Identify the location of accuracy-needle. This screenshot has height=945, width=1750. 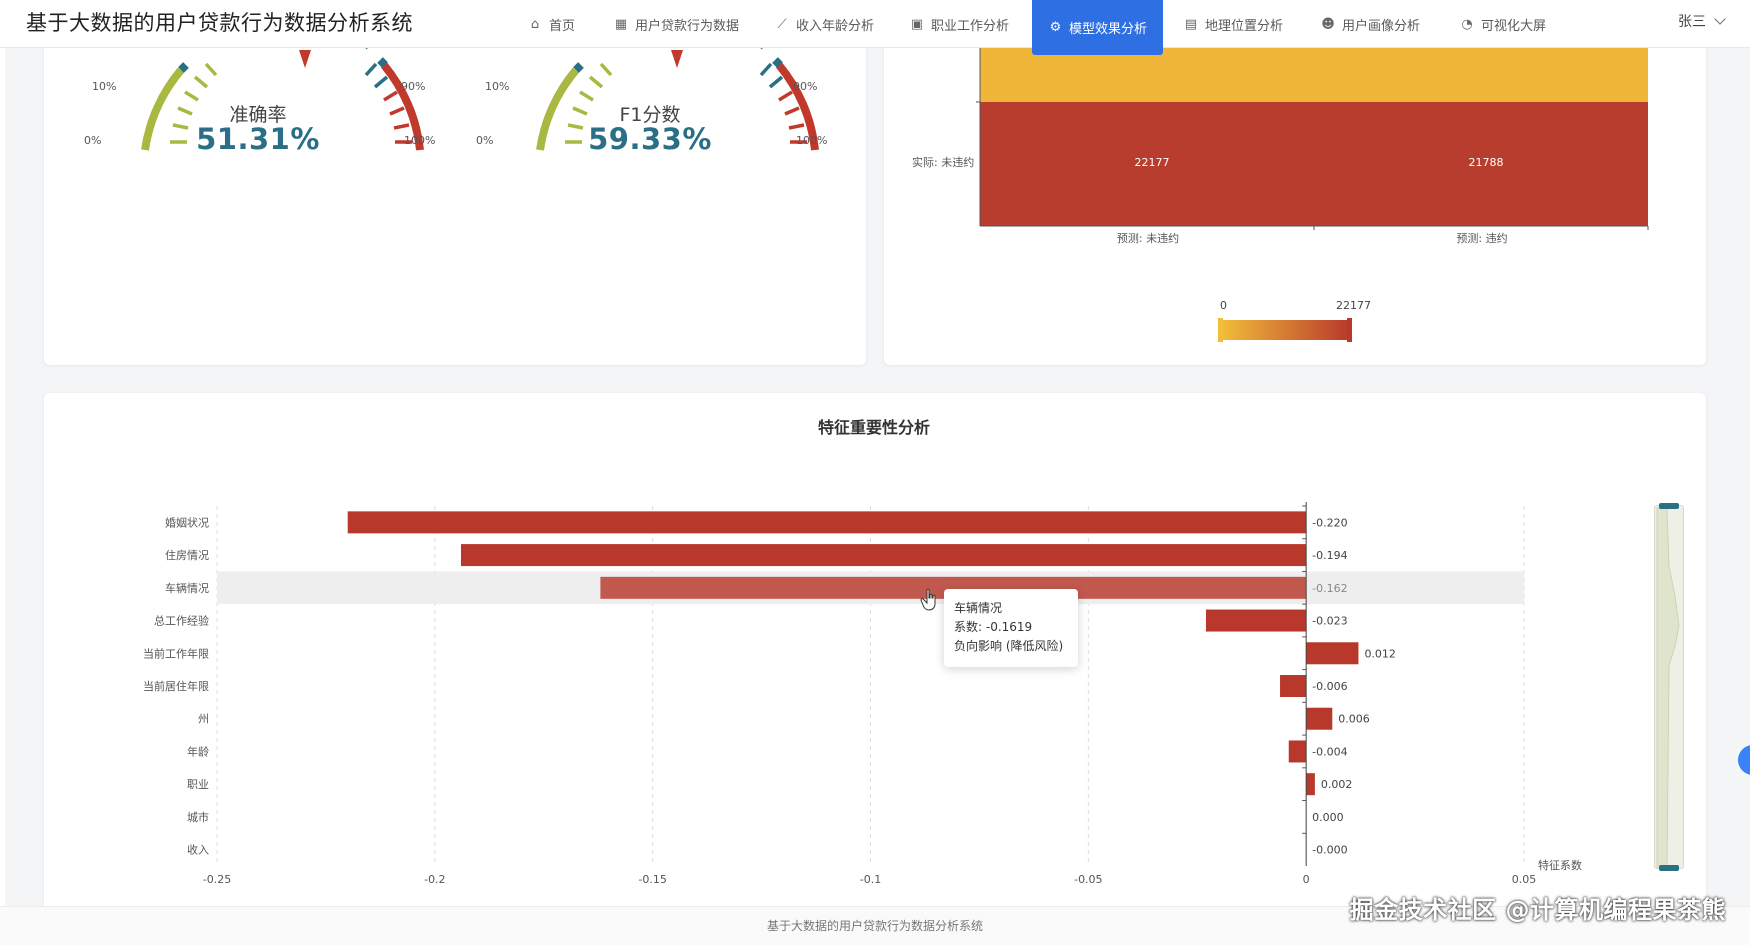
(305, 59).